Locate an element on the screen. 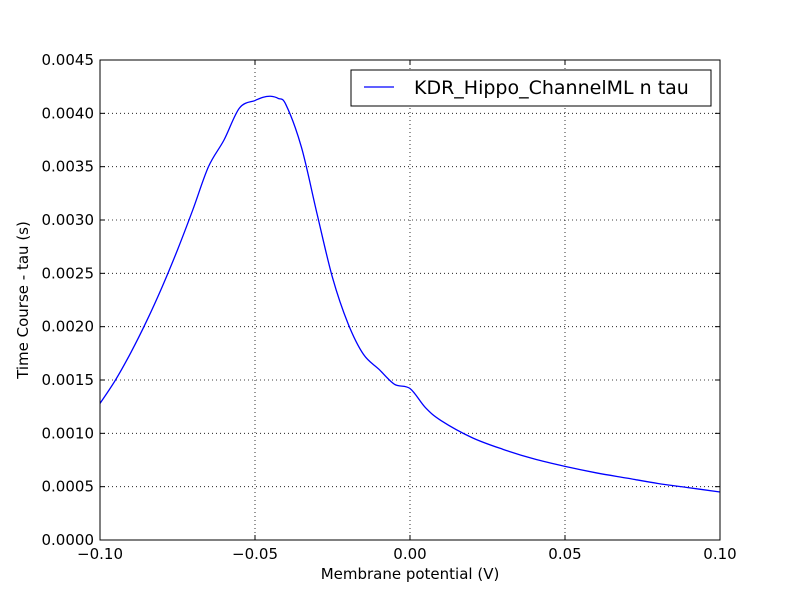 The width and height of the screenshot is (800, 600). x-tick-label: 0.10 is located at coordinates (719, 554).